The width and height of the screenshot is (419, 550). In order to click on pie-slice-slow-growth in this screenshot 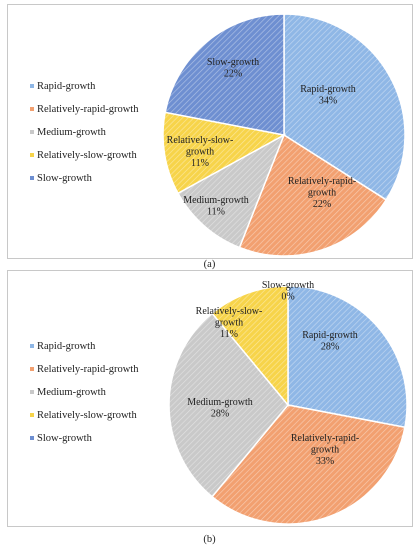, I will do `click(224, 74)`.